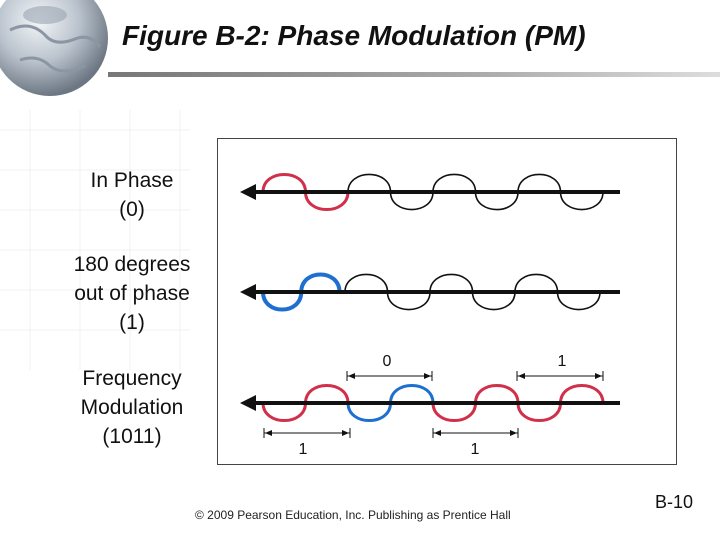 The image size is (720, 540). I want to click on bit-markers: 0 1 1 1, so click(433, 405).